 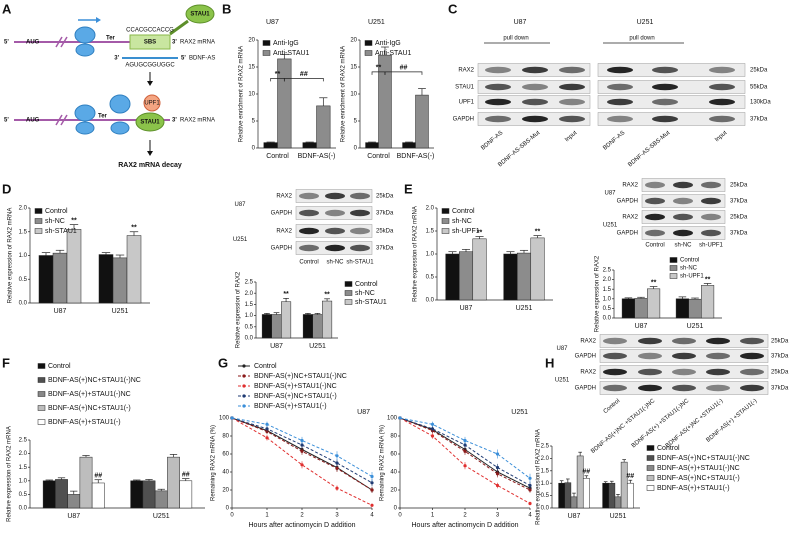 What do you see at coordinates (134, 228) in the screenshot?
I see `significance: **` at bounding box center [134, 228].